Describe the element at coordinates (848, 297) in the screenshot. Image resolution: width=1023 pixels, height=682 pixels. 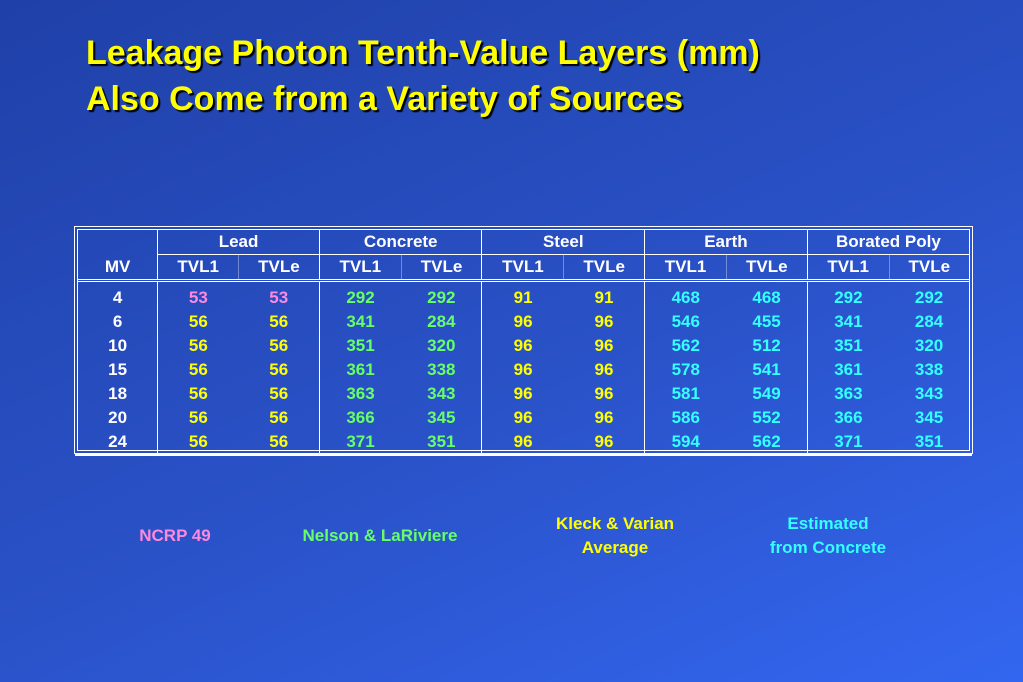
I see `poly-tvl1-cell: 292` at that location.